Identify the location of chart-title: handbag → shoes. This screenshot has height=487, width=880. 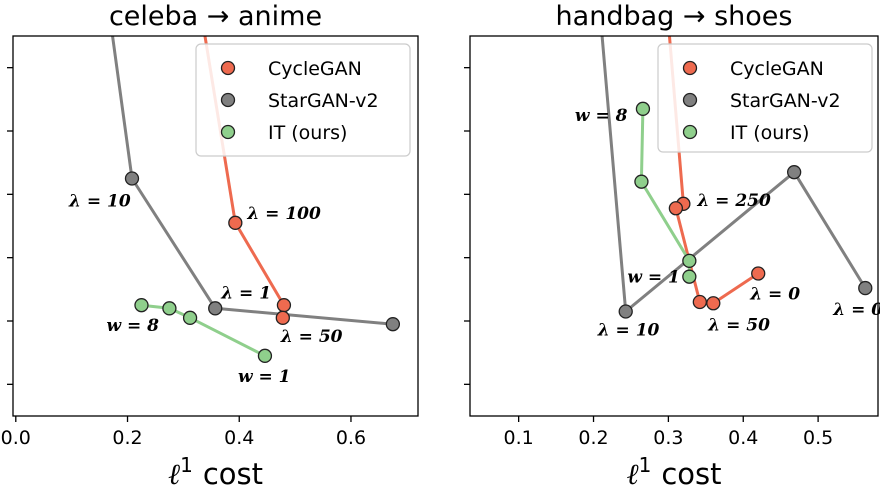
(674, 16).